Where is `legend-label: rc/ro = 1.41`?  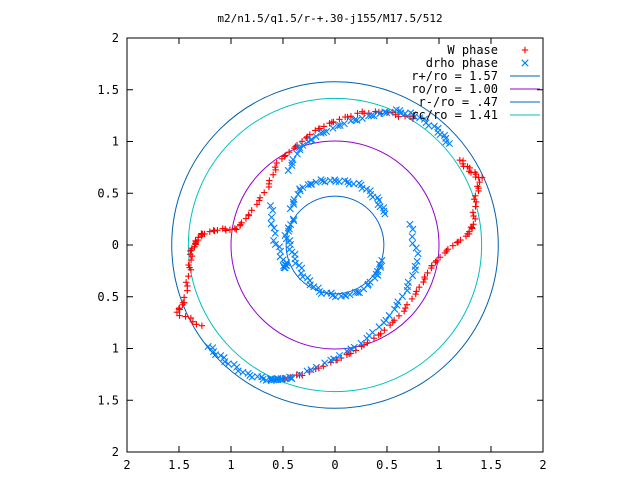 legend-label: rc/ro = 1.41 is located at coordinates (454, 115).